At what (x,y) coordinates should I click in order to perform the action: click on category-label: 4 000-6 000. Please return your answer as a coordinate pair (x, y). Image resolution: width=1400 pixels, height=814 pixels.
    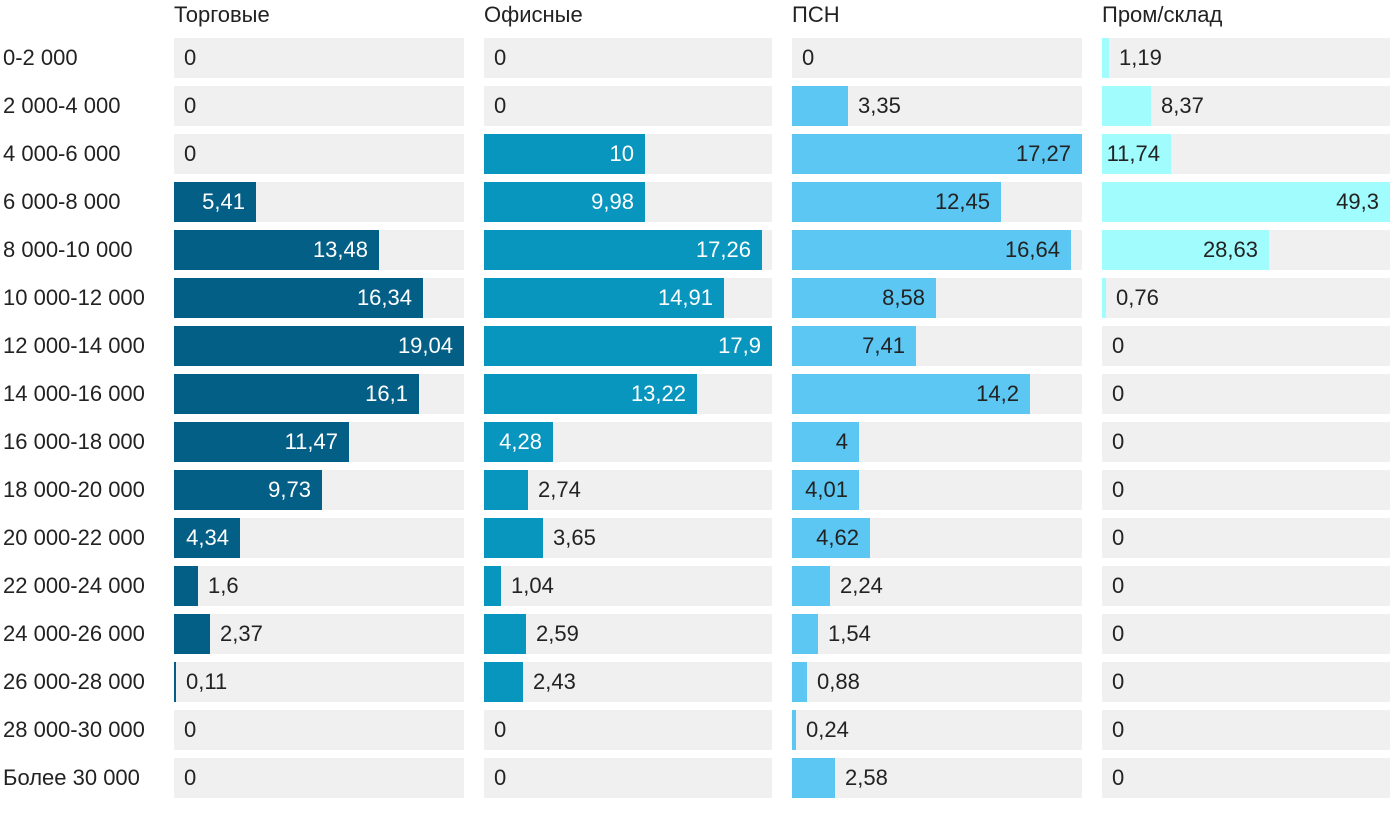
    Looking at the image, I should click on (62, 153).